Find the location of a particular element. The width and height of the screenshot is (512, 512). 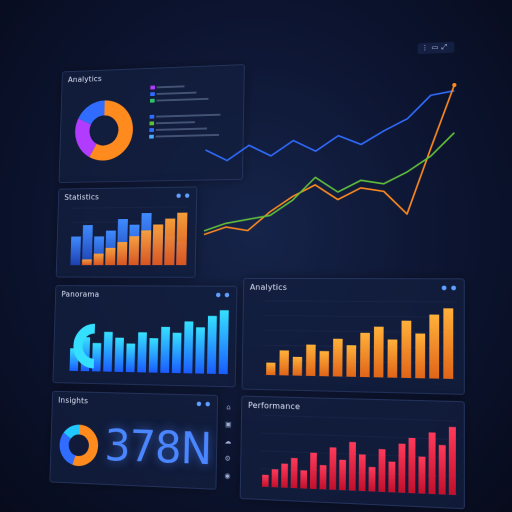

window-toolbar: ⋮▭⤢ is located at coordinates (435, 48).